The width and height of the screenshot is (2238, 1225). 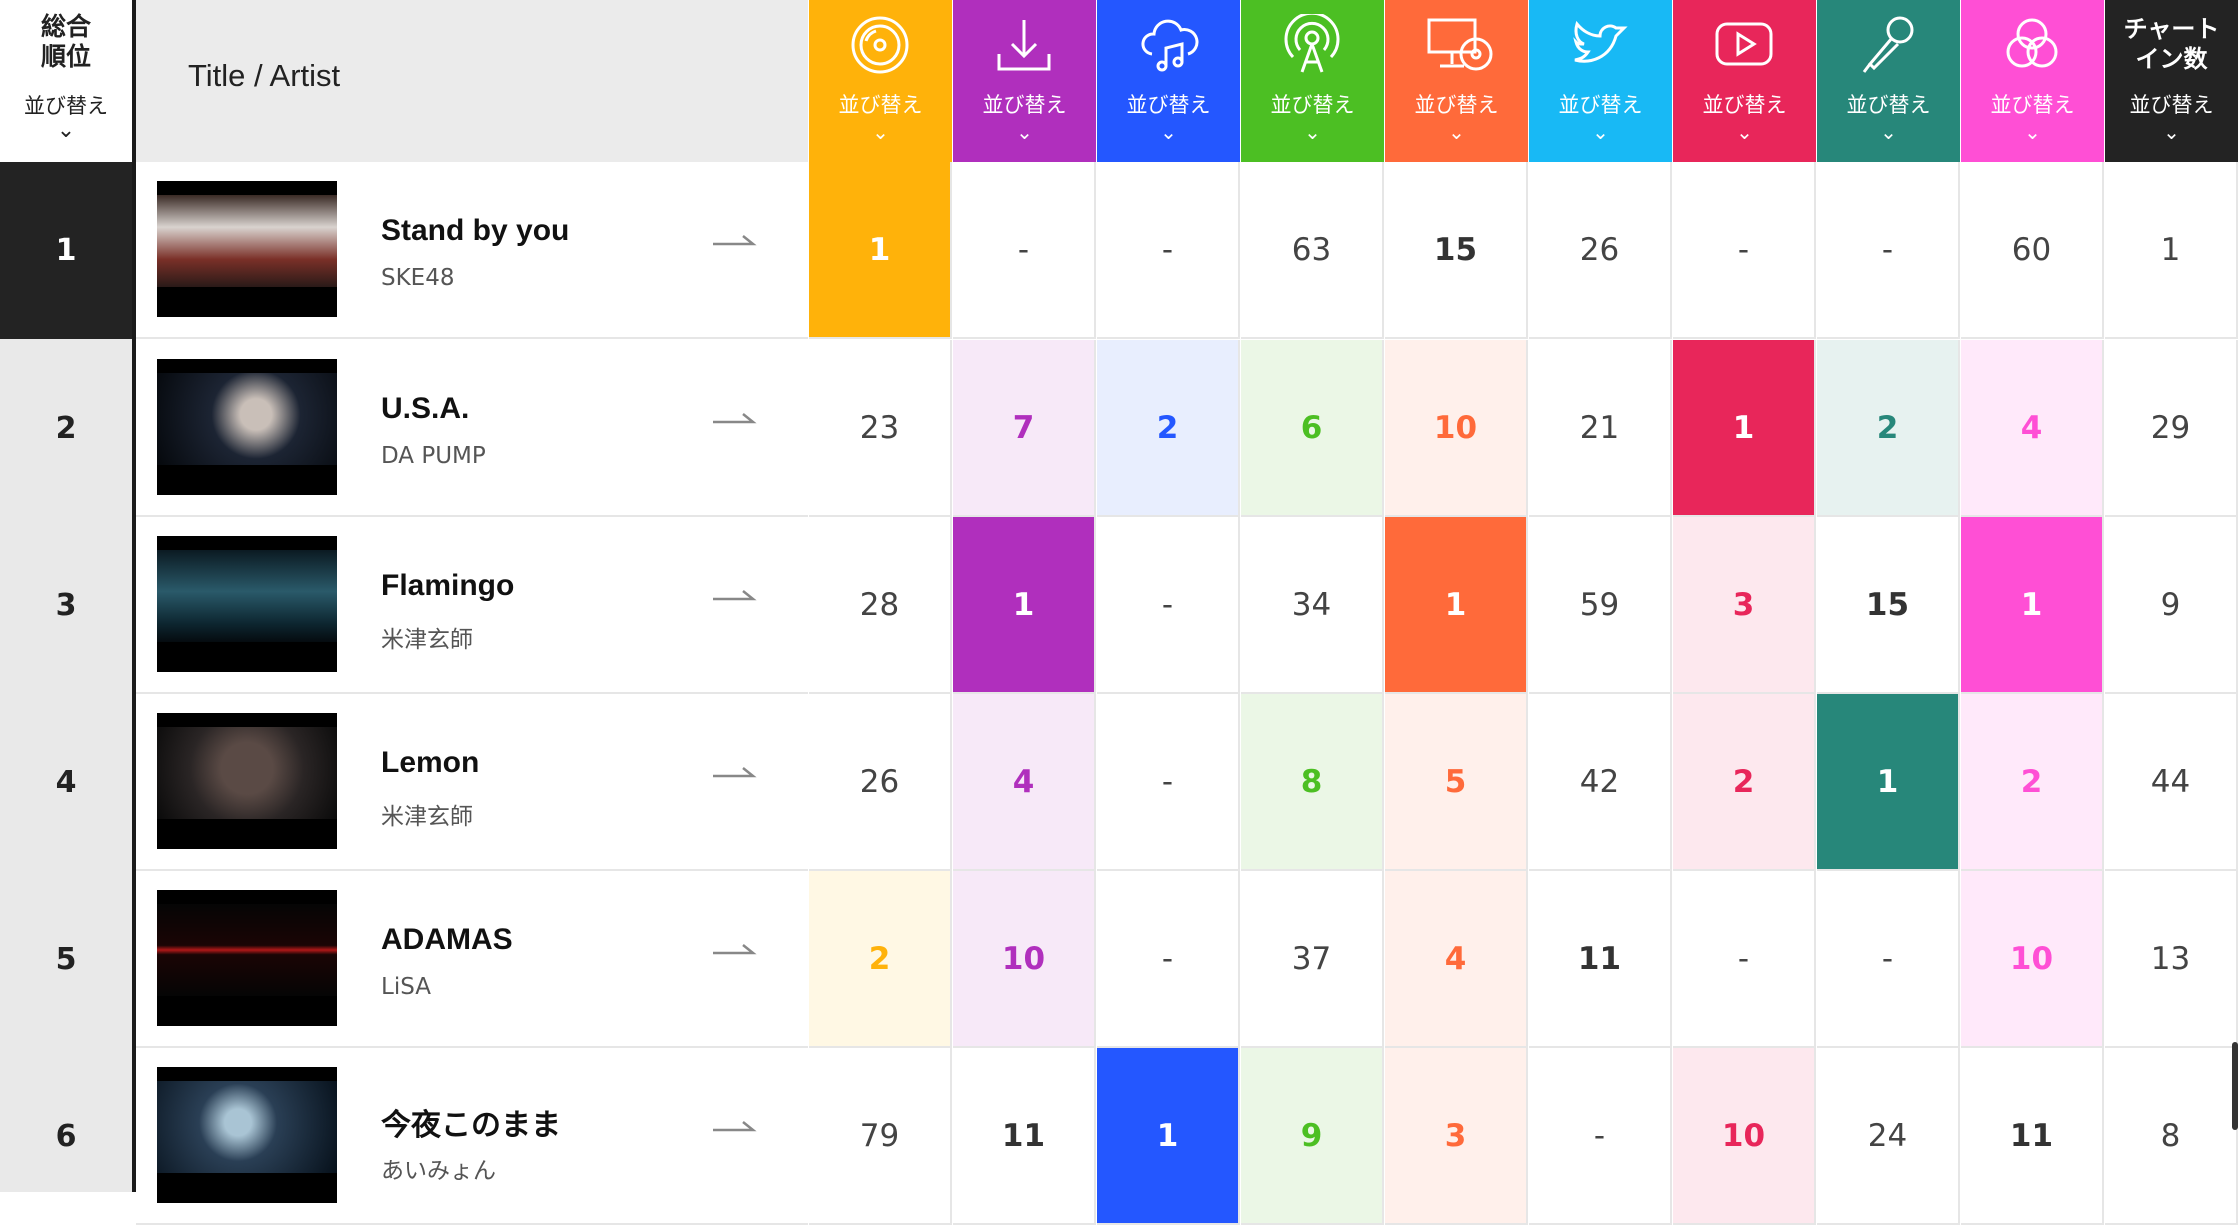 I want to click on rank-cell: 29, so click(x=2171, y=428).